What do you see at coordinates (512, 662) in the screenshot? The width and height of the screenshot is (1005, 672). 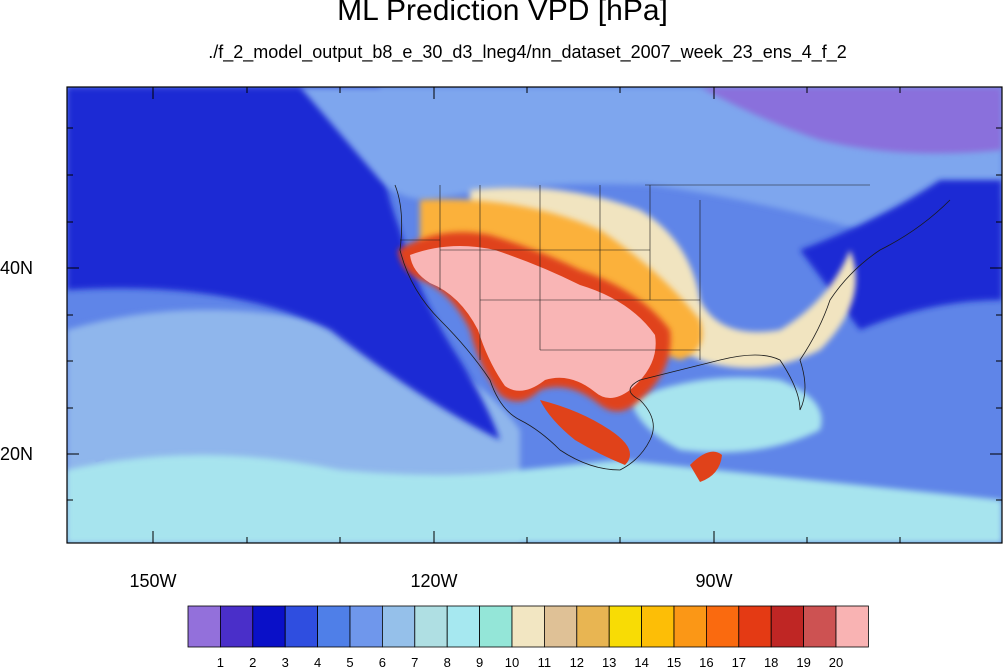 I see `colorbar-label: 10` at bounding box center [512, 662].